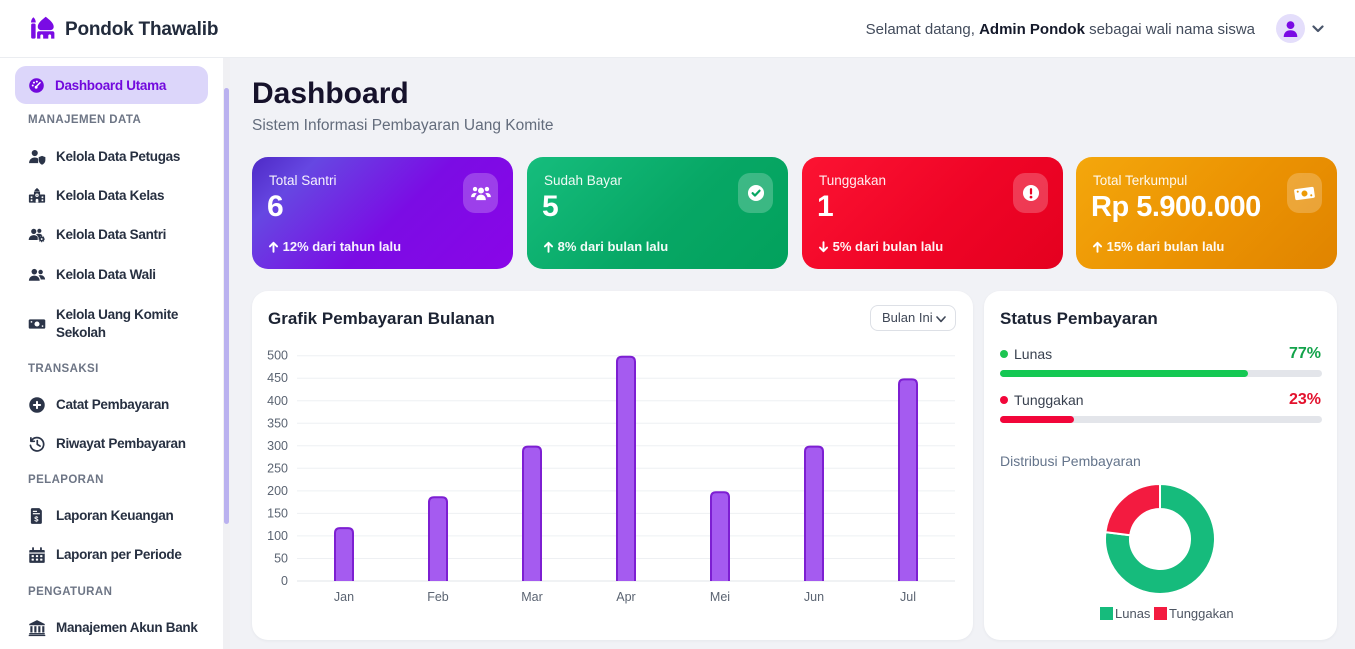  What do you see at coordinates (625, 597) in the screenshot?
I see `svg-text: Apr` at bounding box center [625, 597].